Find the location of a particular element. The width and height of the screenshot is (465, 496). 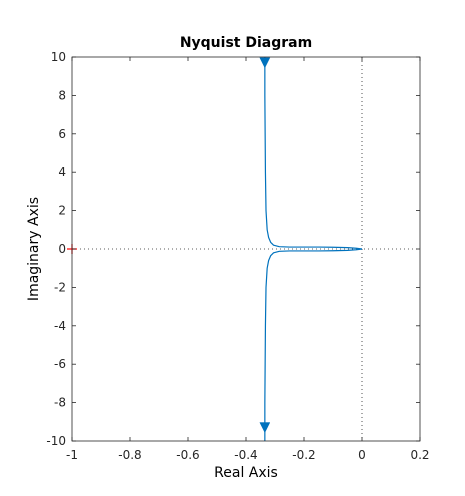

y-tick-label: 8 is located at coordinates (62, 95).